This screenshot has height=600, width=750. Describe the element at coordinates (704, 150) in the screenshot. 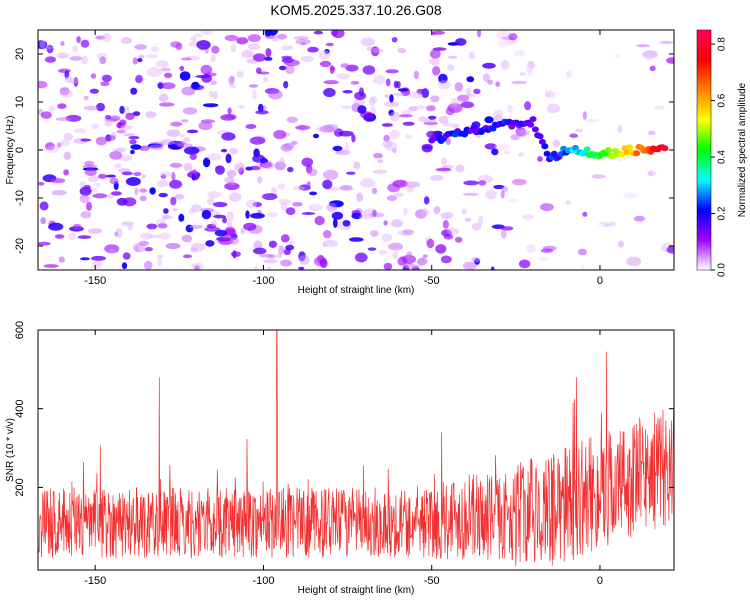

I see `colorbar-gradient` at that location.